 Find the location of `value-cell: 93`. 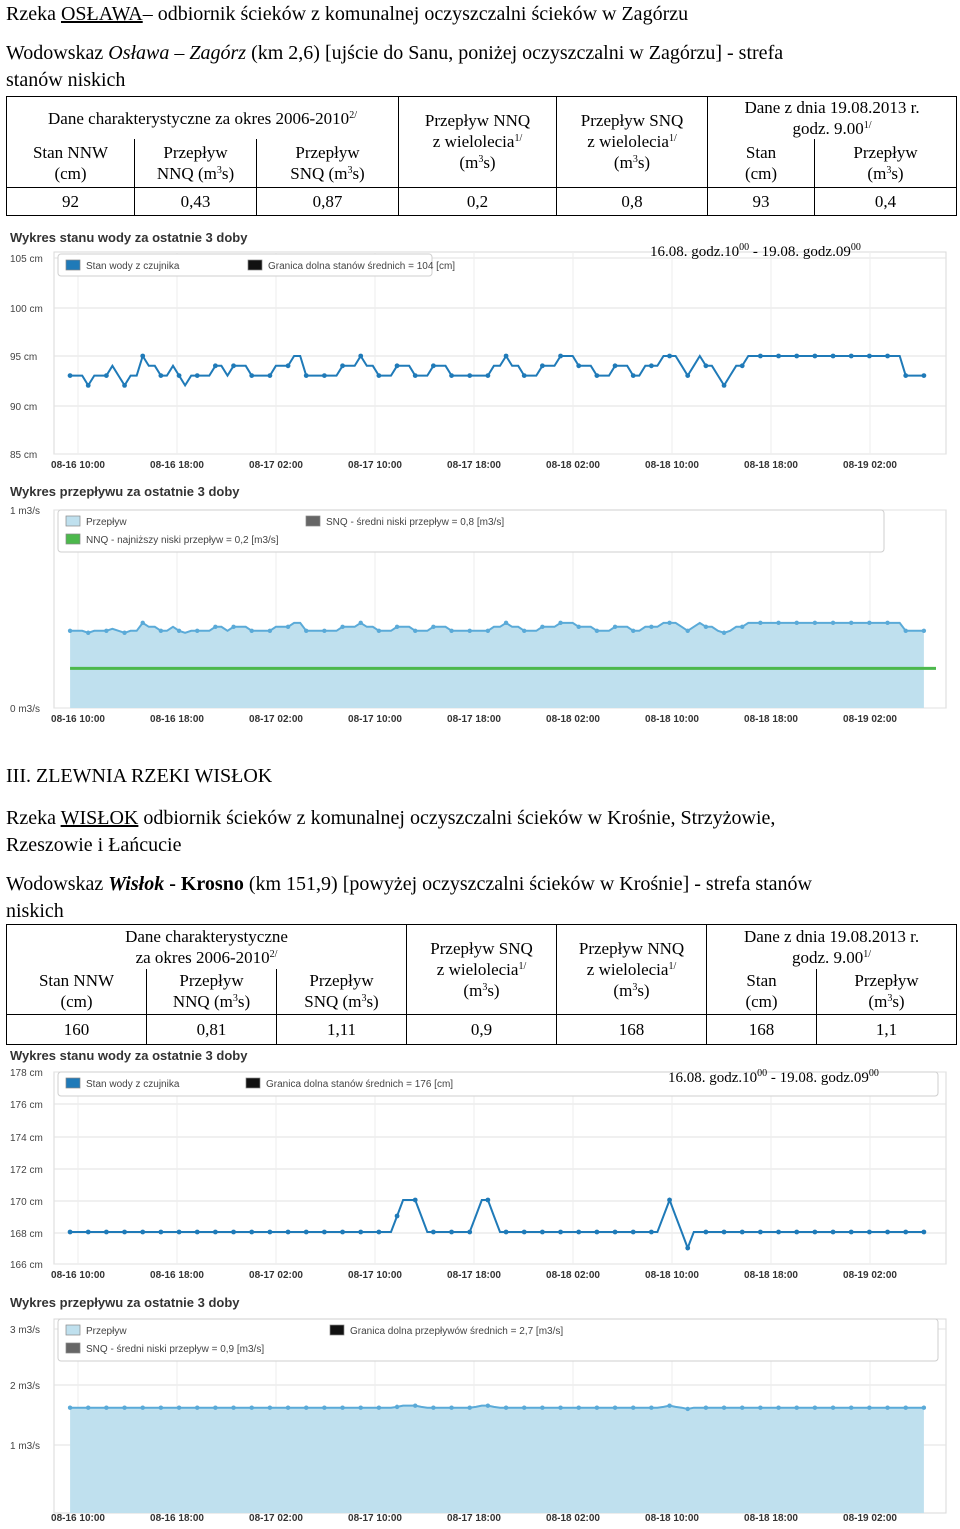

value-cell: 93 is located at coordinates (761, 201).